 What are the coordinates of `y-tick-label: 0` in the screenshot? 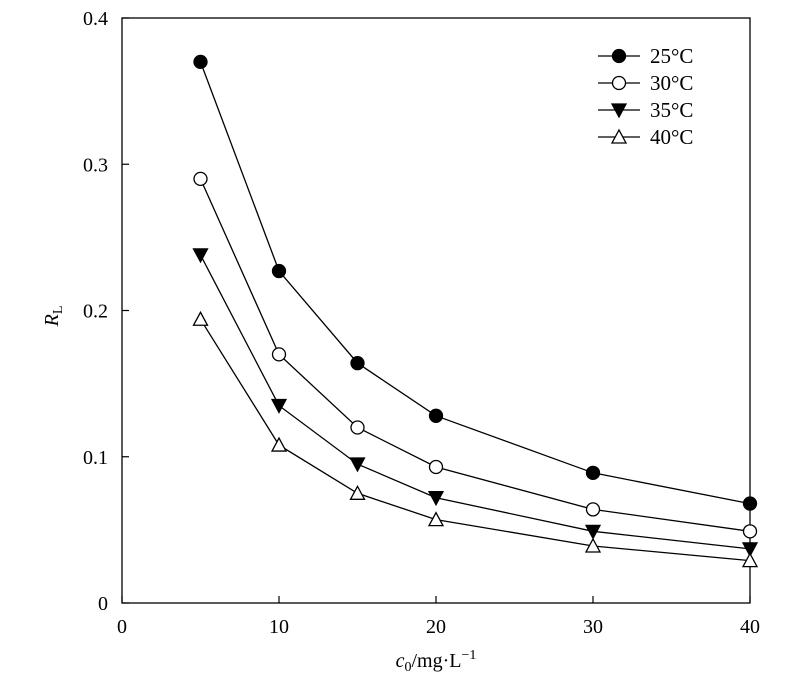 It's located at (103, 604).